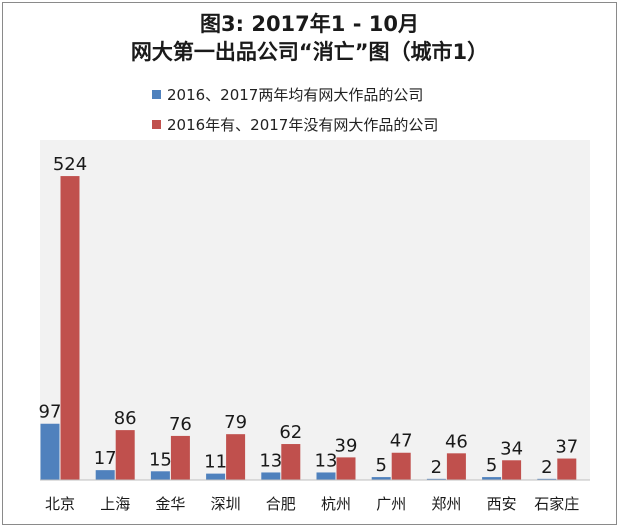 The image size is (619, 527). Describe the element at coordinates (346, 445) in the screenshot. I see `data-label-red-5: 39` at that location.